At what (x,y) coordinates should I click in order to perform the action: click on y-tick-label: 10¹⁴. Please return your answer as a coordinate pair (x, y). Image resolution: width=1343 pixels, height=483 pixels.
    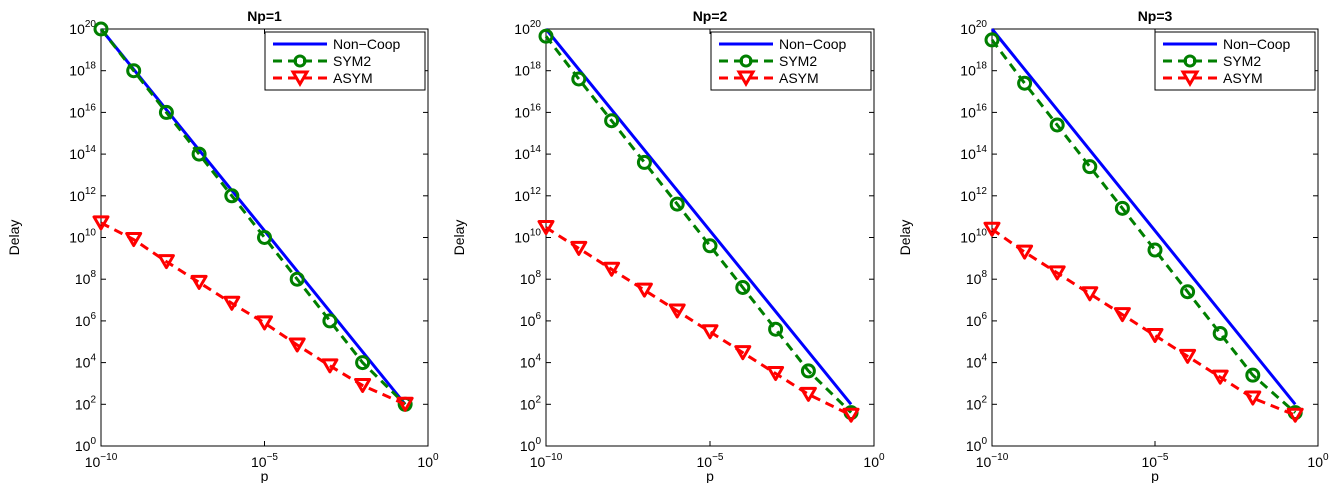
    Looking at the image, I should click on (527, 153).